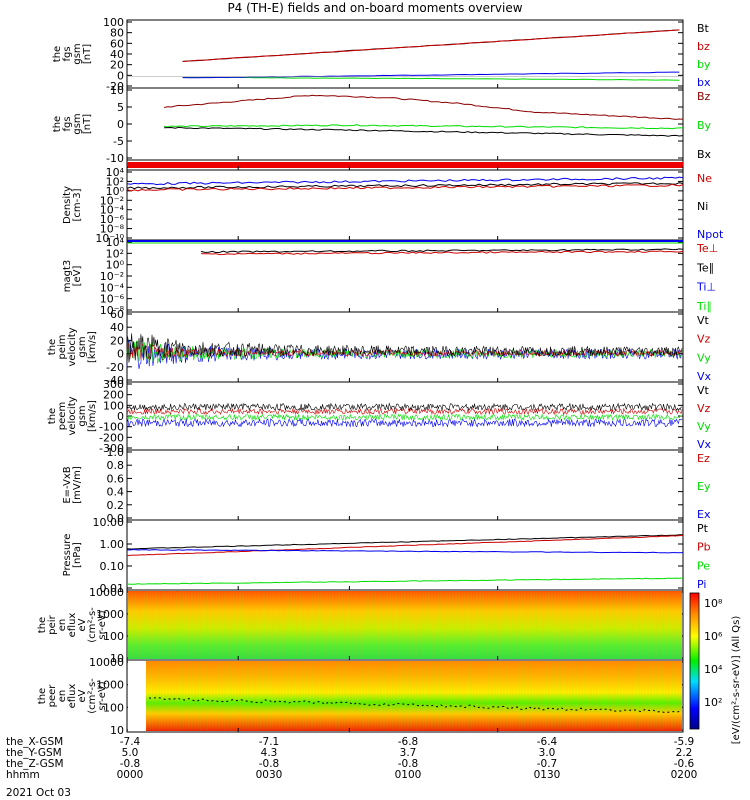 The height and width of the screenshot is (800, 750). What do you see at coordinates (130, 753) in the screenshot?
I see `axis-row-value: 5.0` at bounding box center [130, 753].